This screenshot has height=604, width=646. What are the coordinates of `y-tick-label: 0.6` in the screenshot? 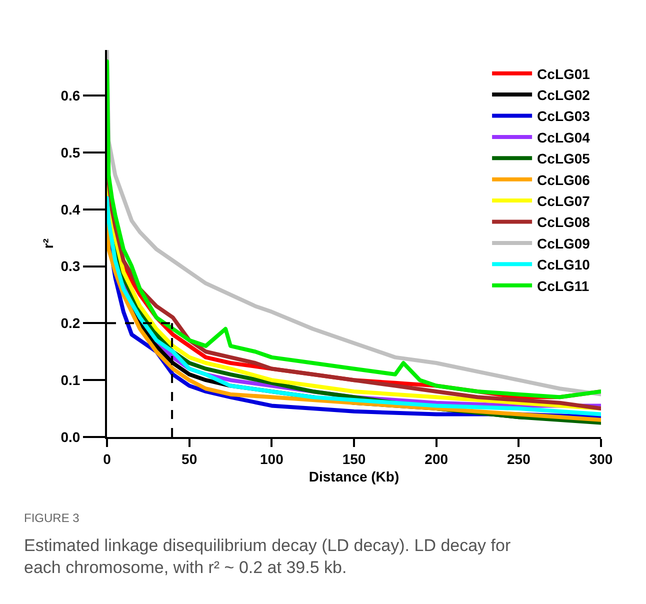 It's located at (70, 95).